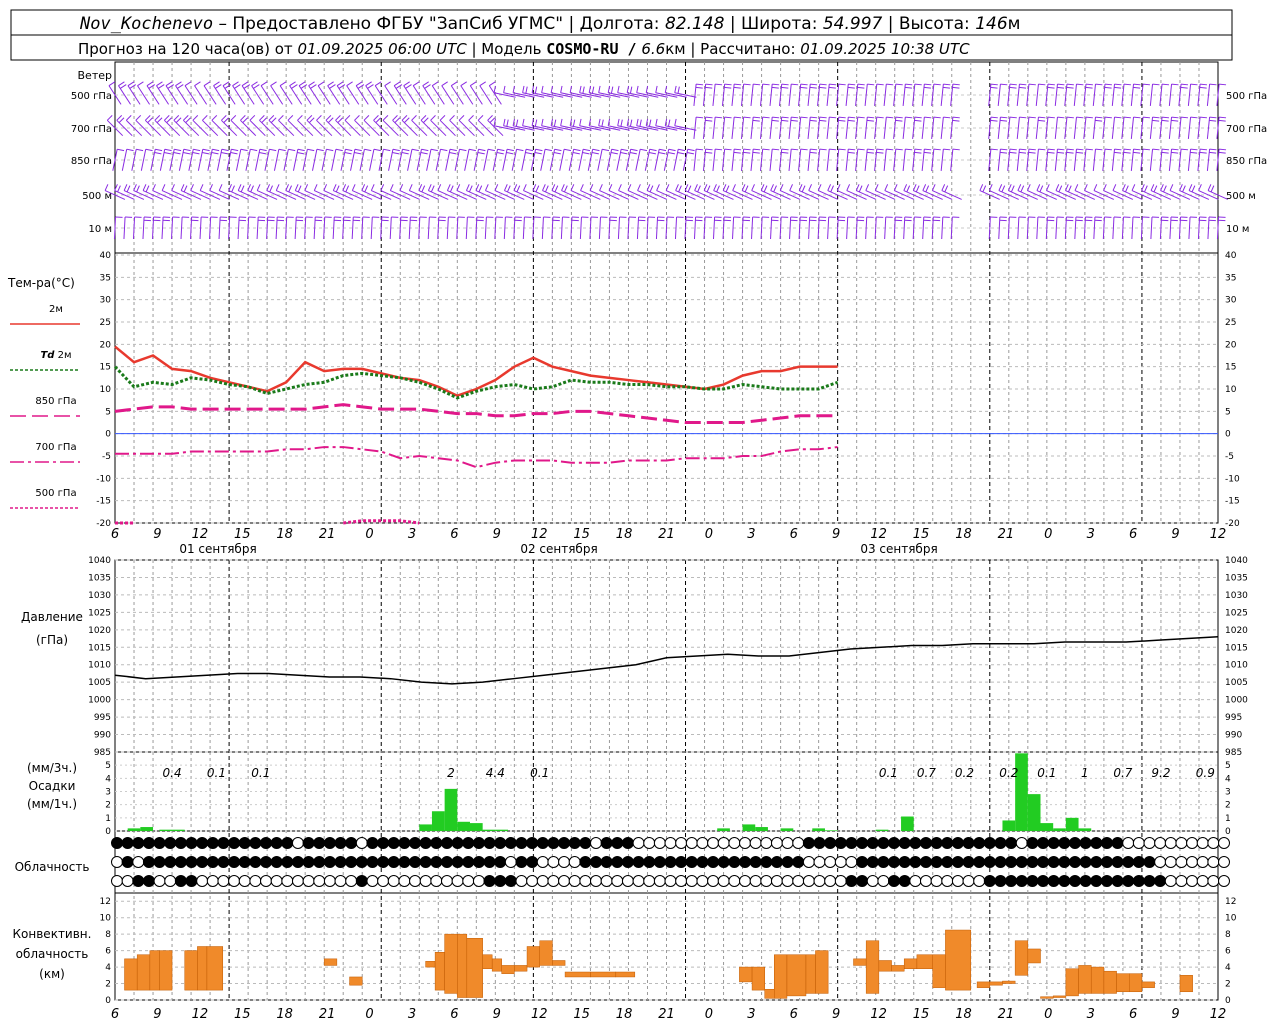 The height and width of the screenshot is (1028, 1280). What do you see at coordinates (836, 1014) in the screenshot?
I see `hour-label-bottom: 9` at bounding box center [836, 1014].